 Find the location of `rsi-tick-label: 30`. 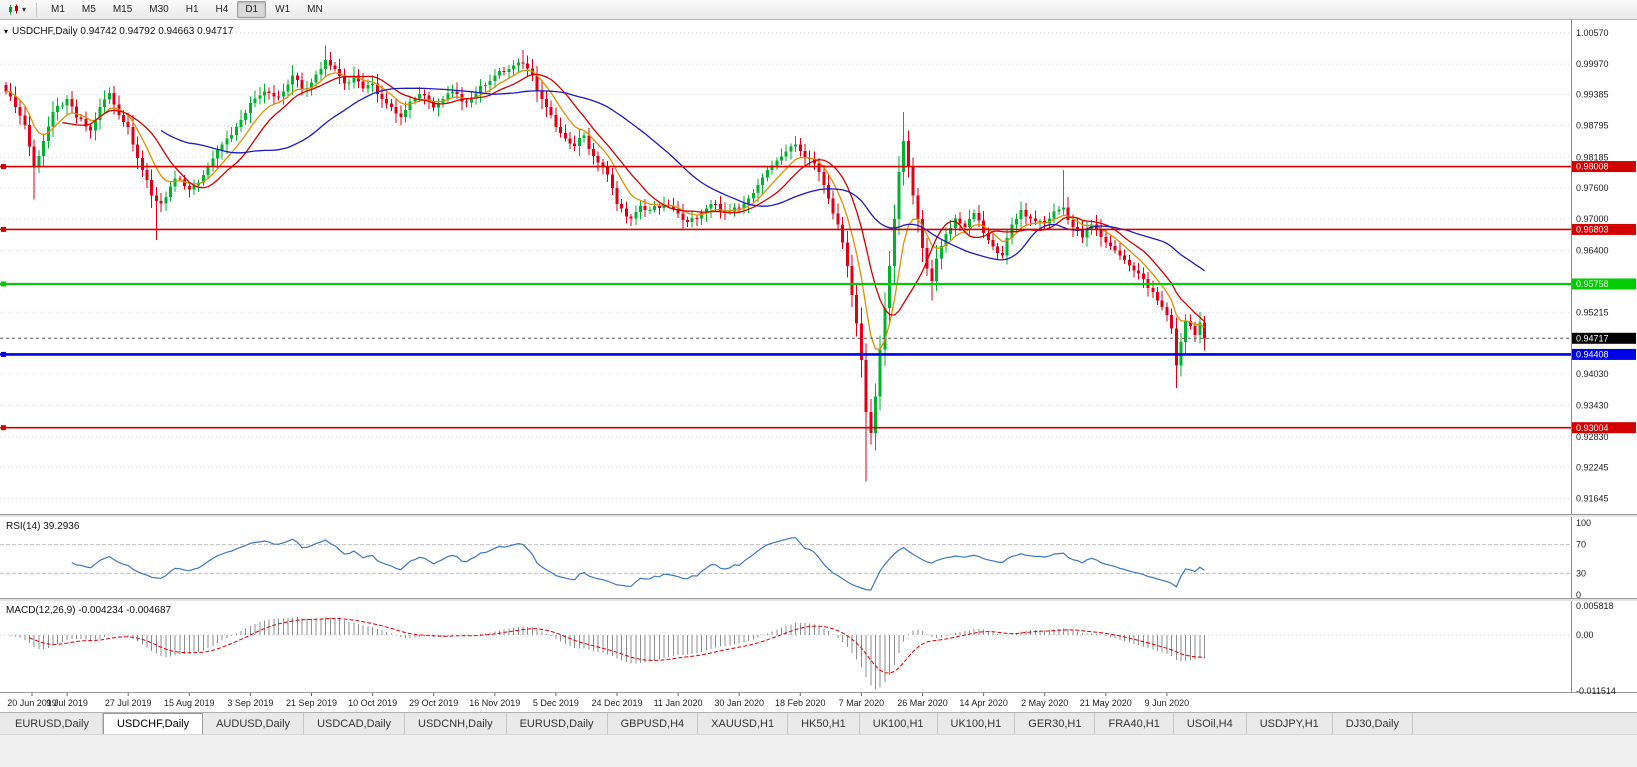

rsi-tick-label: 30 is located at coordinates (1581, 573).